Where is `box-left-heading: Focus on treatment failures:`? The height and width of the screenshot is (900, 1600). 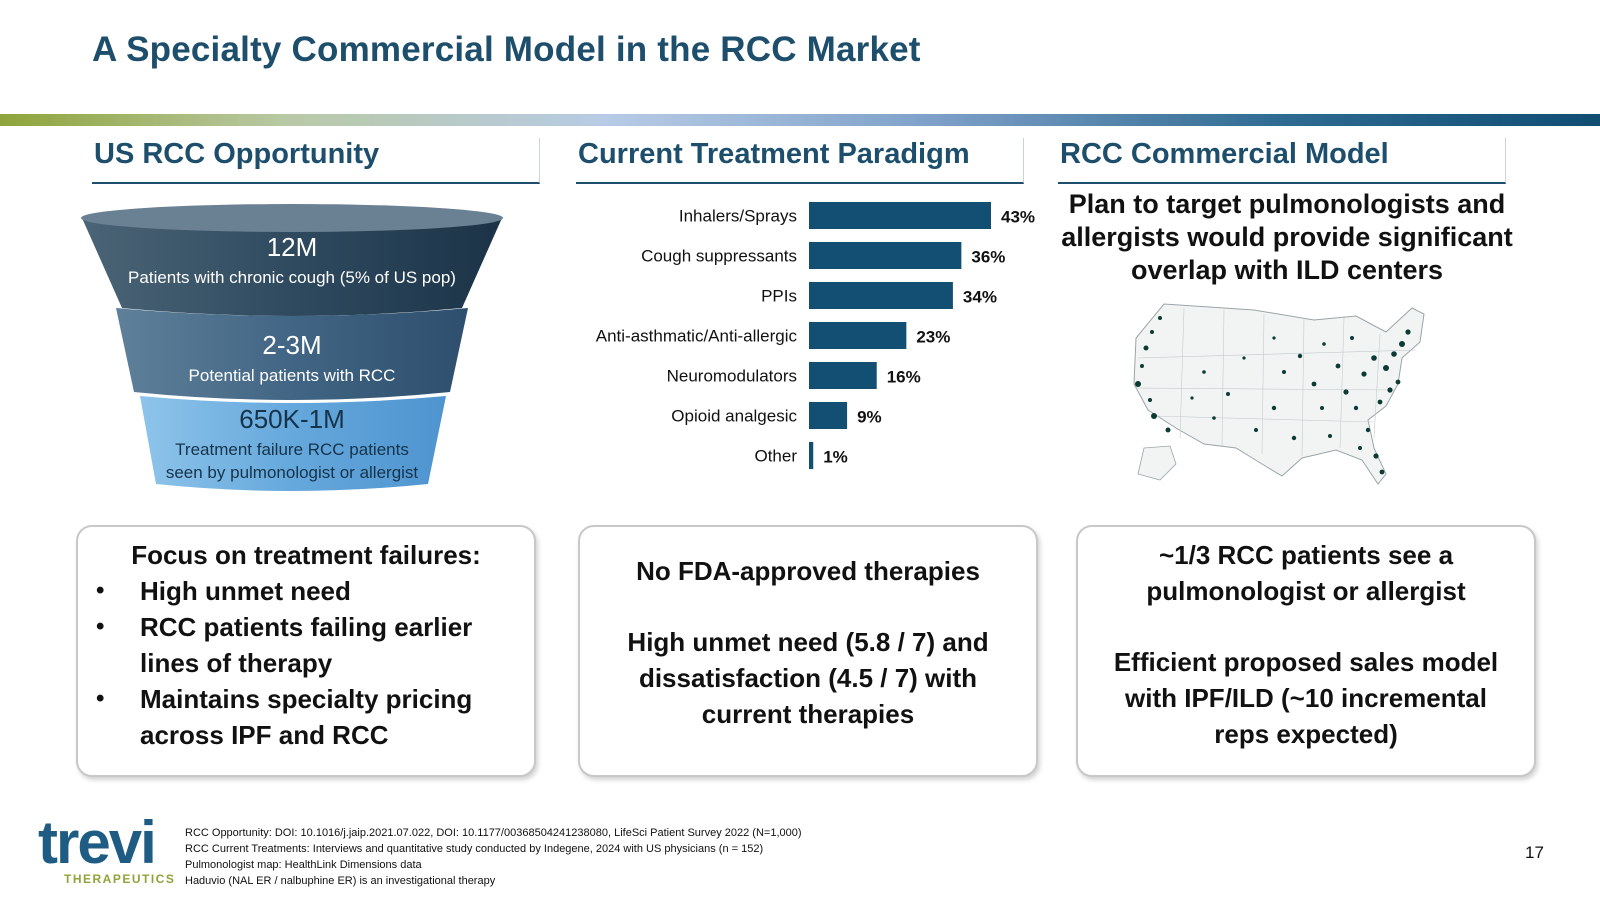
box-left-heading: Focus on treatment failures: is located at coordinates (306, 555).